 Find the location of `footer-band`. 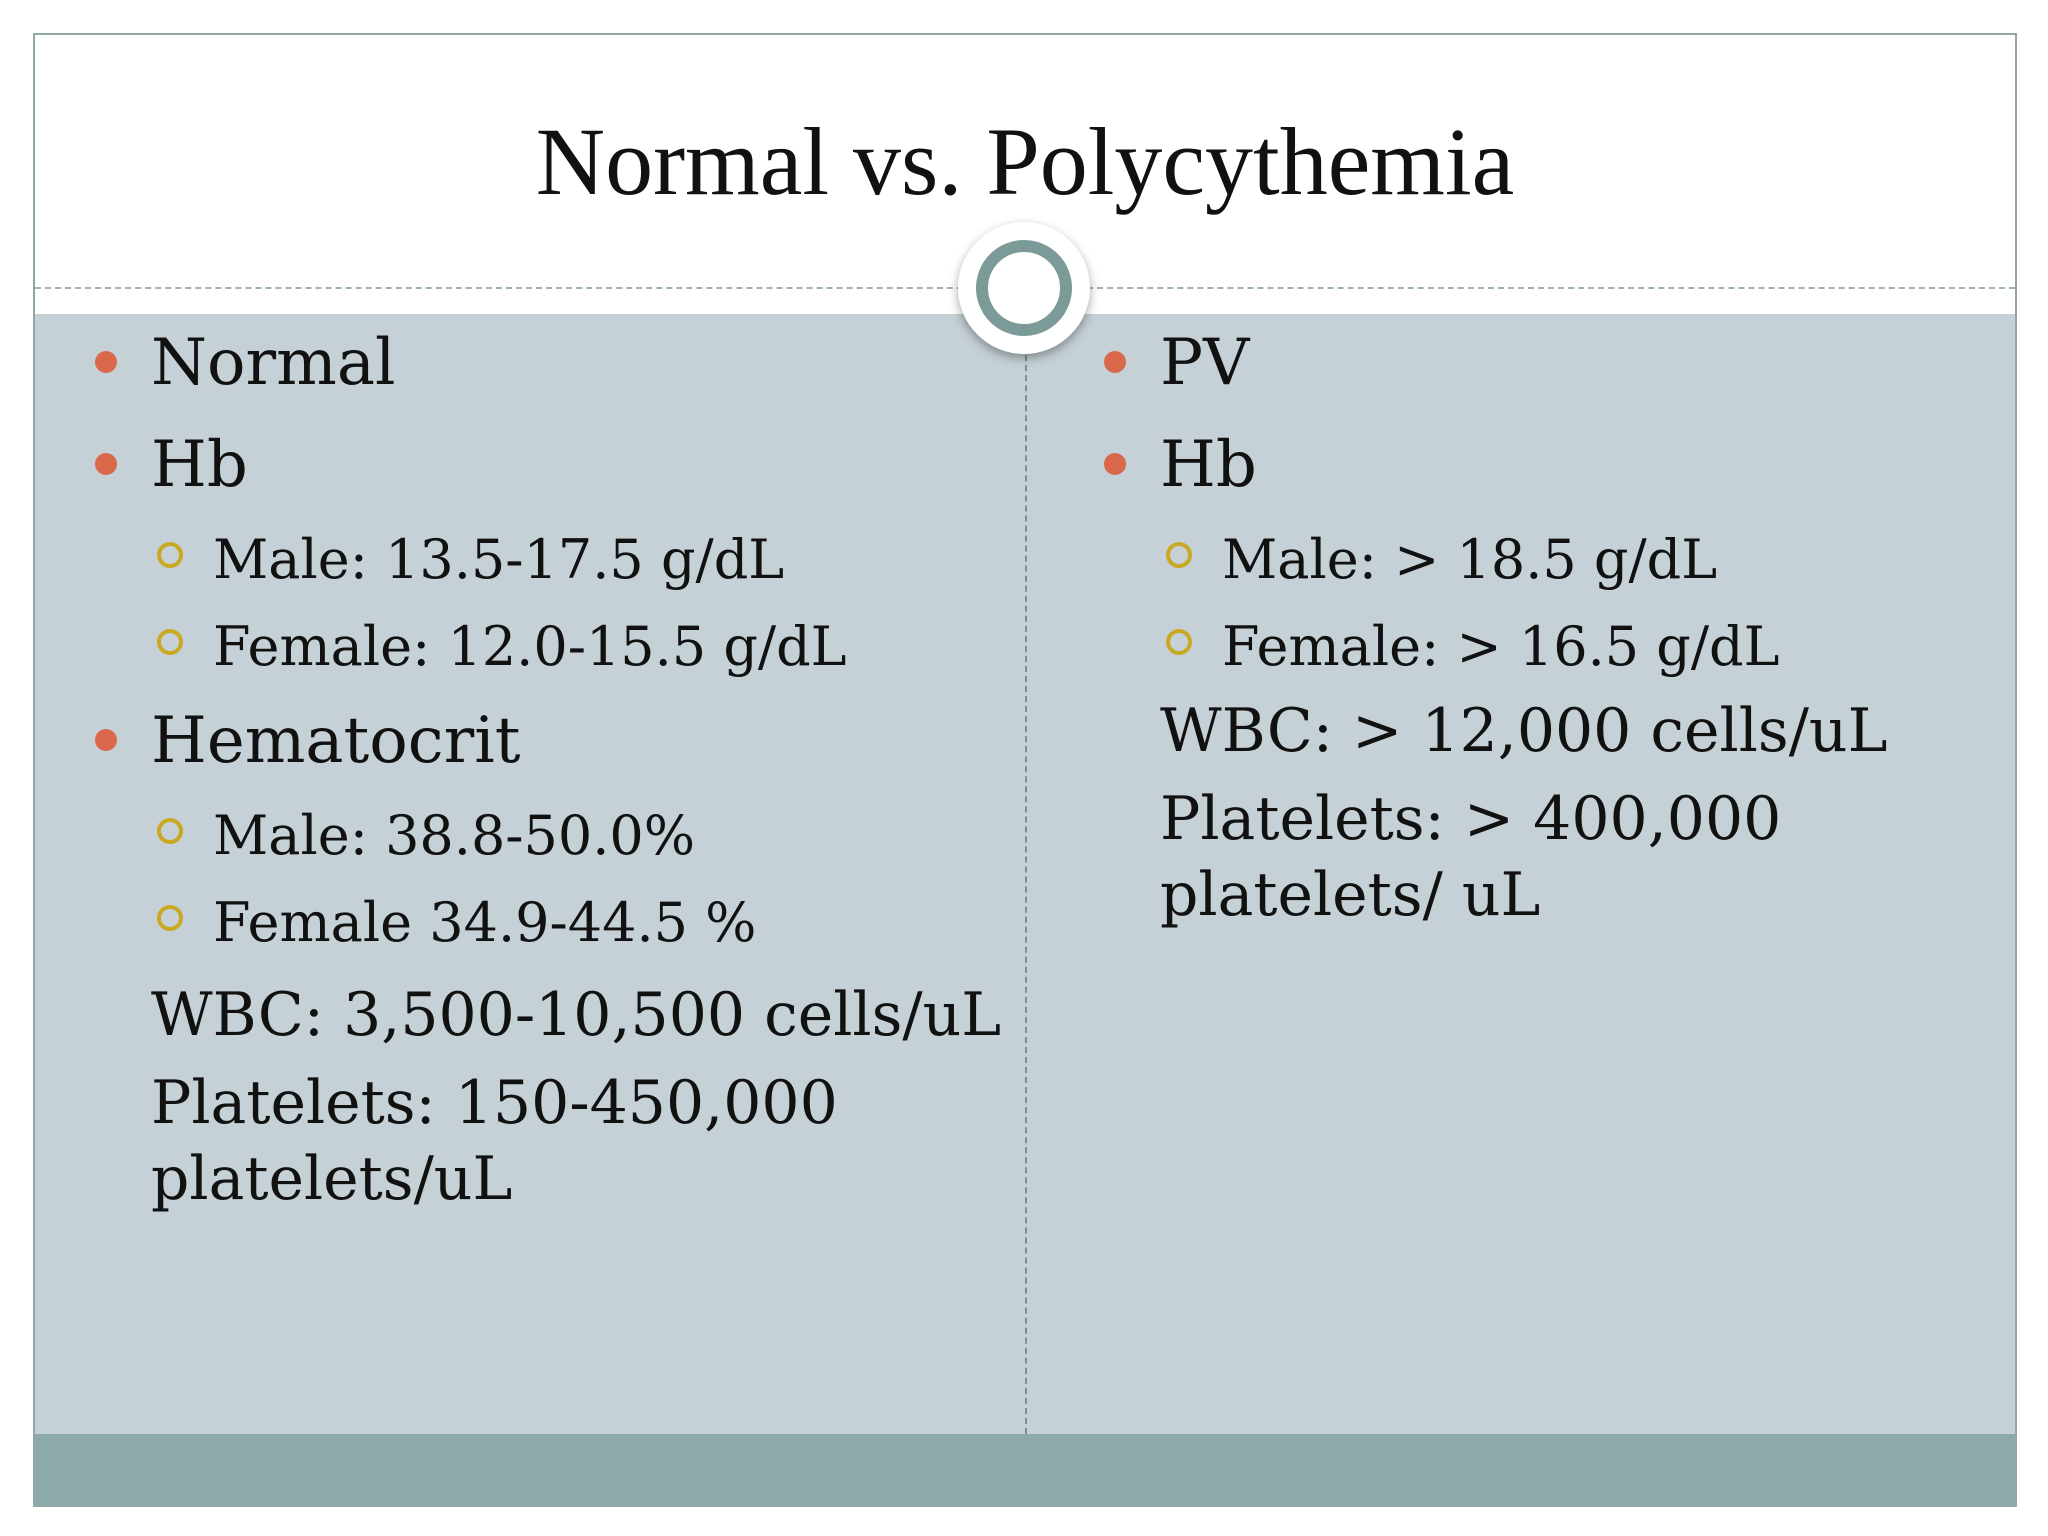

footer-band is located at coordinates (1025, 1469).